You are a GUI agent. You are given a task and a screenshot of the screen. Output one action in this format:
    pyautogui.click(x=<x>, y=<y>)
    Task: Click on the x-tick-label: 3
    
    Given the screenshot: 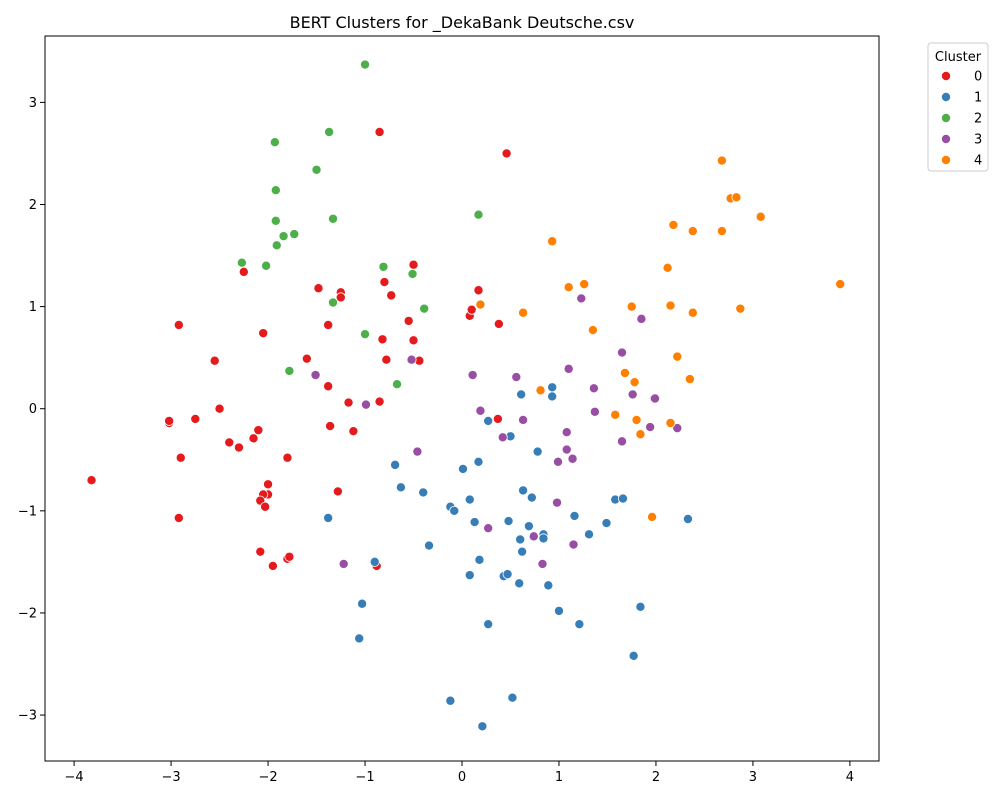 What is the action you would take?
    pyautogui.click(x=753, y=777)
    